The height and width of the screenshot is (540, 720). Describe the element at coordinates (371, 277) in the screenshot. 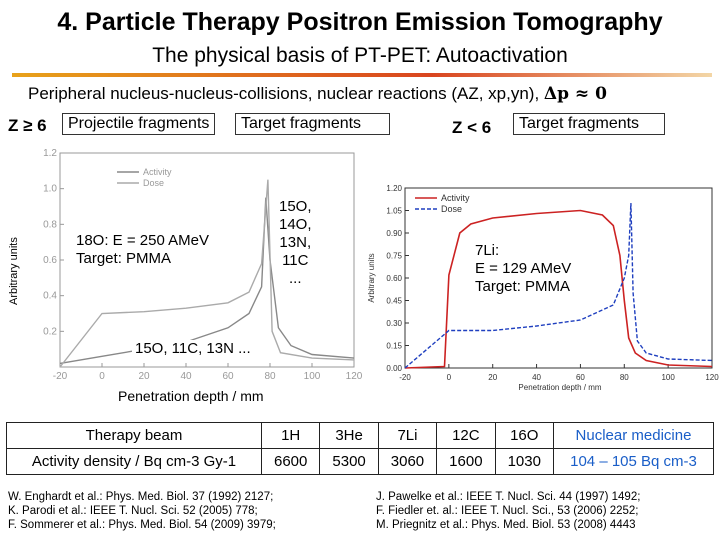

I see `right-plot-ylabel: Arbitrary units` at that location.